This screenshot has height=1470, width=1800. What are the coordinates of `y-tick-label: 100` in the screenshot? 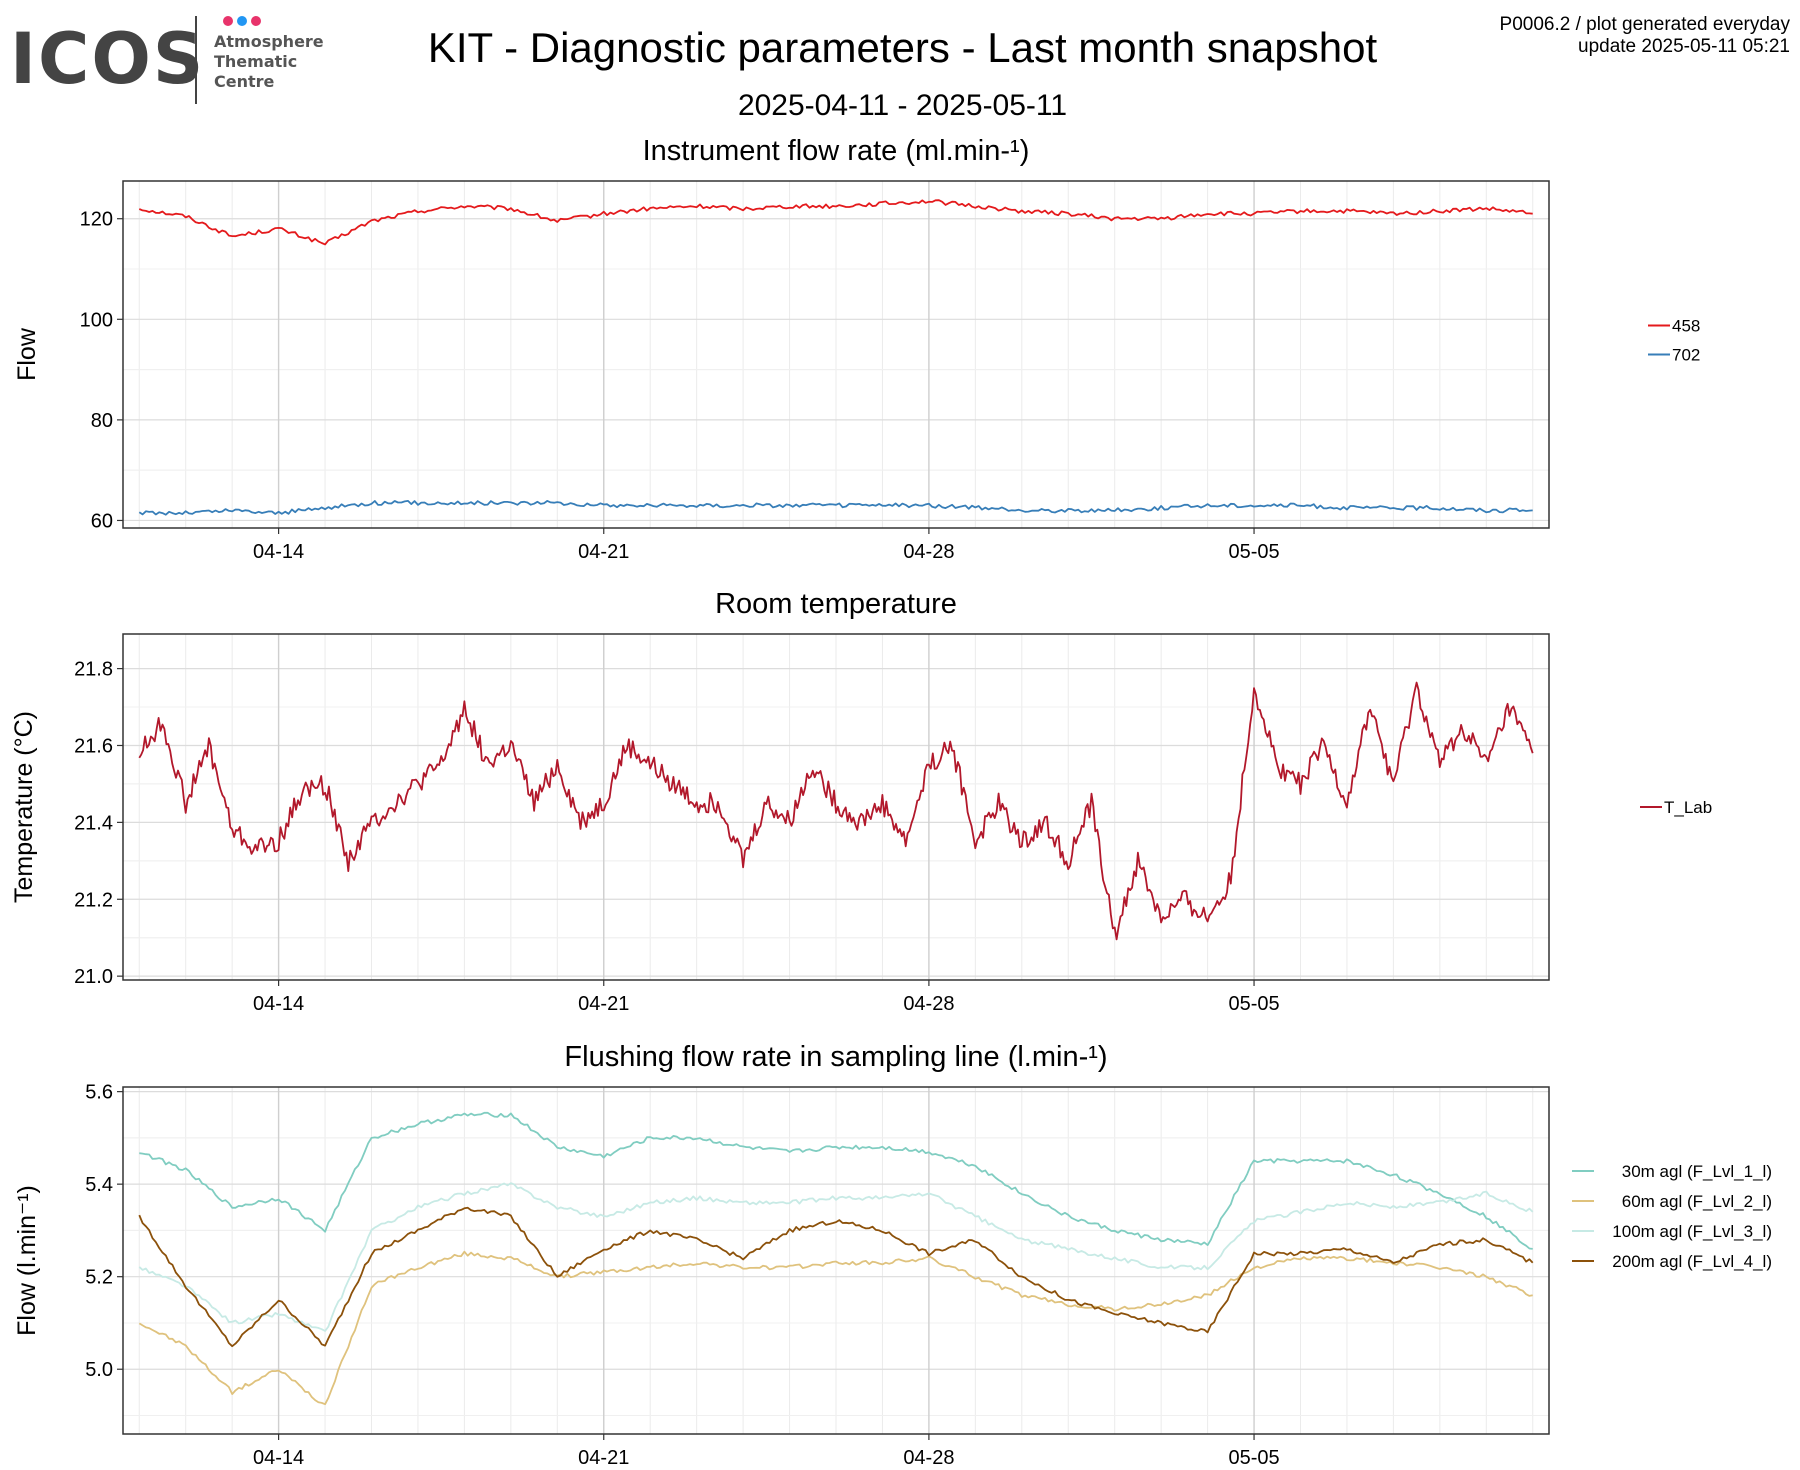 It's located at (96, 320).